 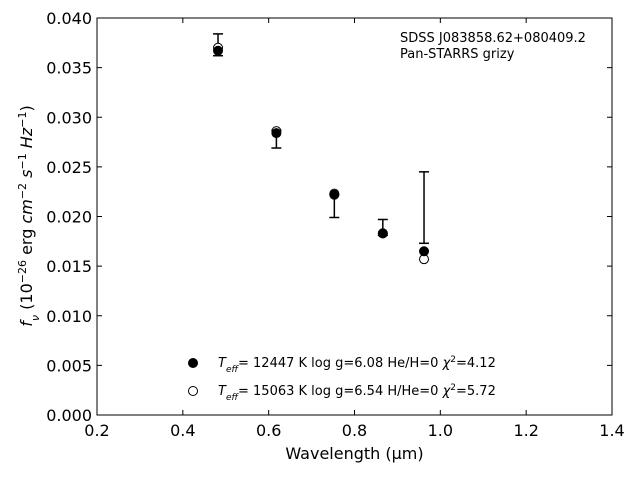 What do you see at coordinates (182, 430) in the screenshot?
I see `x-tick-label: 0.4` at bounding box center [182, 430].